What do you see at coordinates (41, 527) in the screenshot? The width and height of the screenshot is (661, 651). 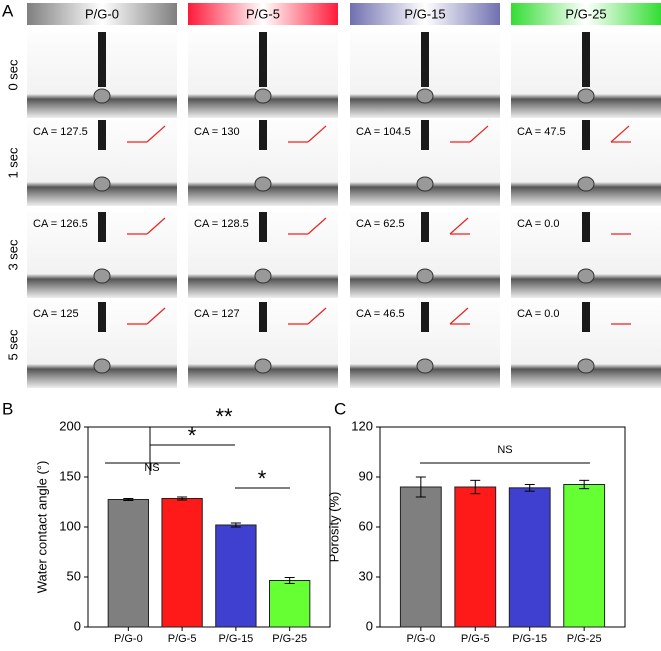 I see `y-axis-label: Water contact angle (°)` at bounding box center [41, 527].